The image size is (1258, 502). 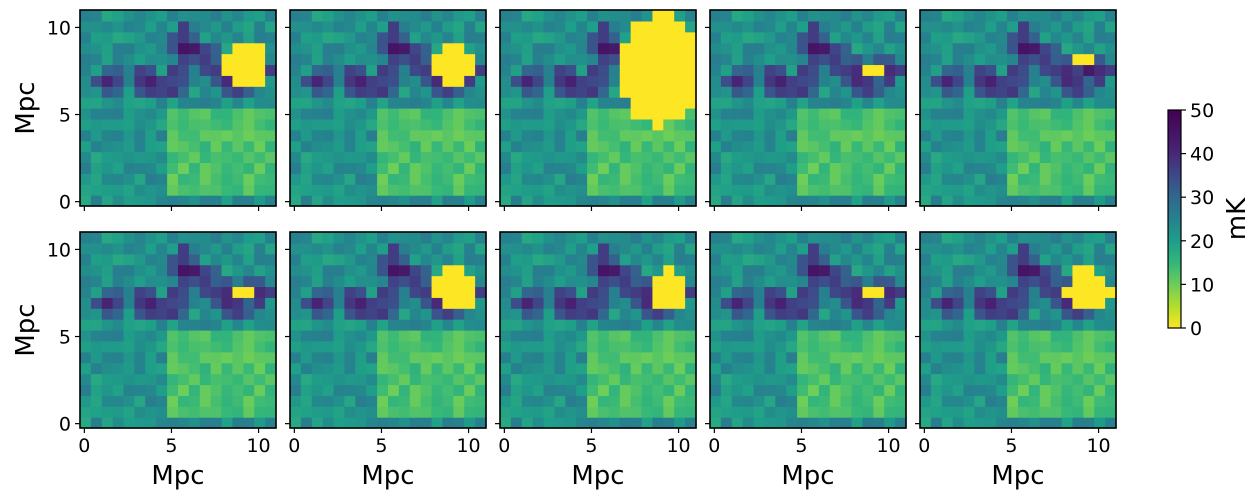 What do you see at coordinates (1202, 155) in the screenshot?
I see `colorbar-tick-label: 40` at bounding box center [1202, 155].